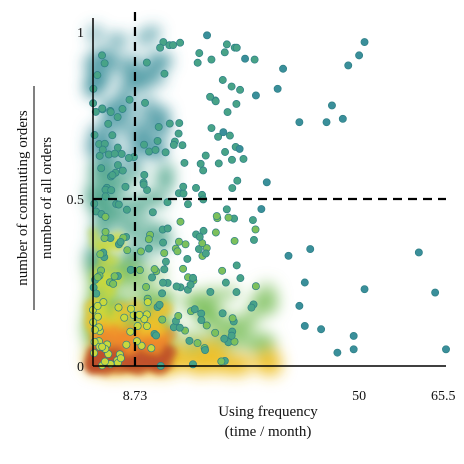  What do you see at coordinates (76, 200) in the screenshot?
I see `y-tick-label: 0.5` at bounding box center [76, 200].